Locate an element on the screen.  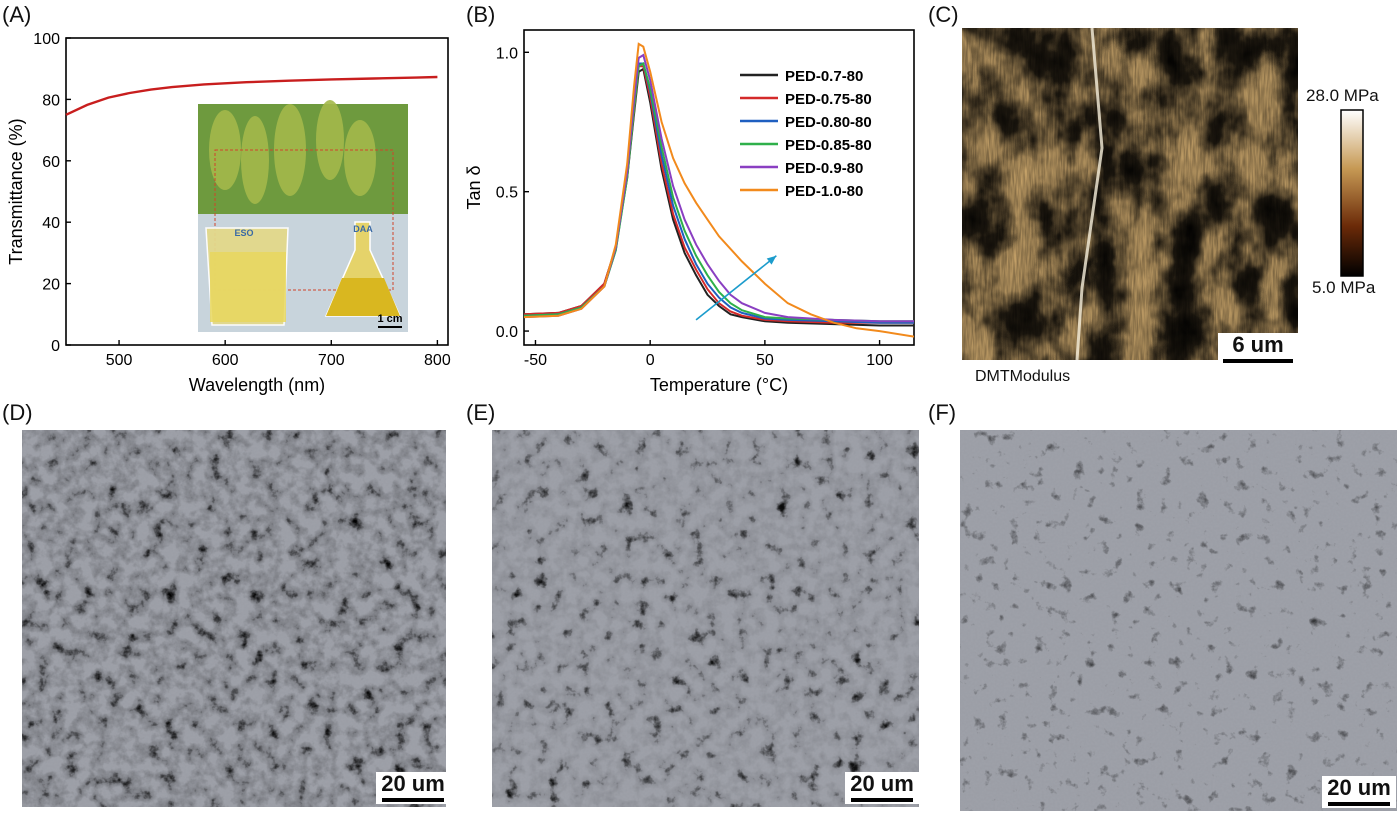
sem-image-e is located at coordinates (705, 618).